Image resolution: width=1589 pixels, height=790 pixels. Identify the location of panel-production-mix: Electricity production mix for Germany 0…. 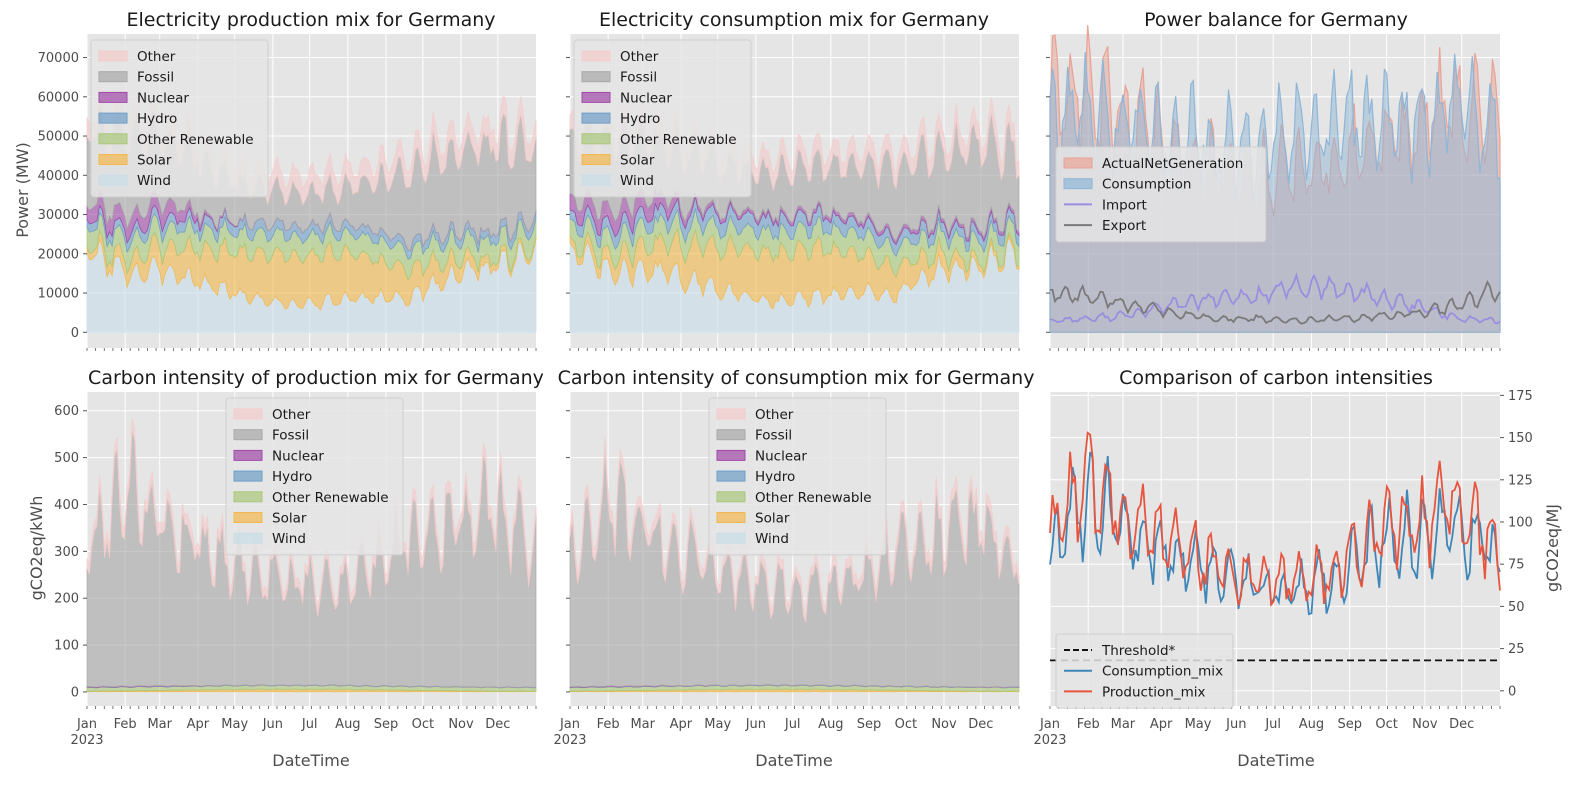
(287, 180).